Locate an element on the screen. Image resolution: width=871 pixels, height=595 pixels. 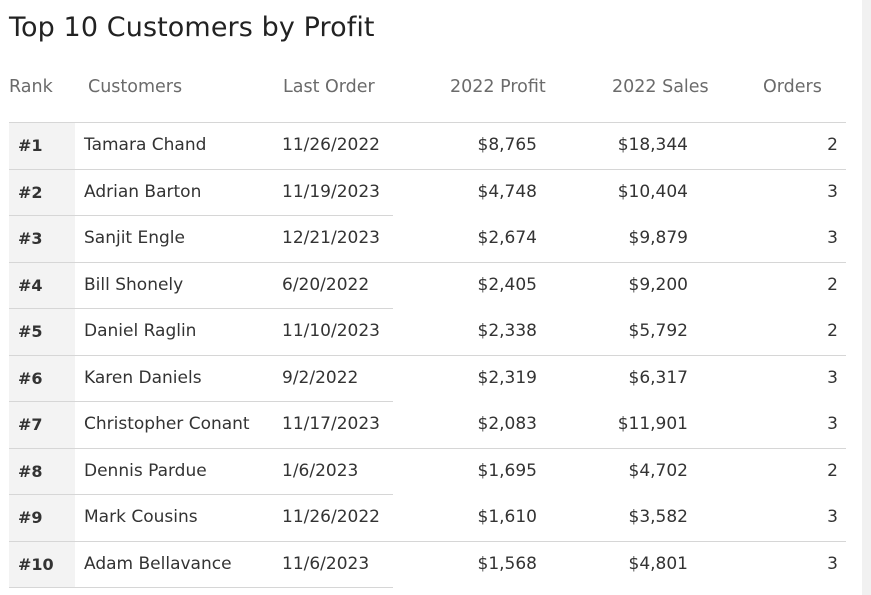
customer-cell: Adrian Barton is located at coordinates (143, 191).